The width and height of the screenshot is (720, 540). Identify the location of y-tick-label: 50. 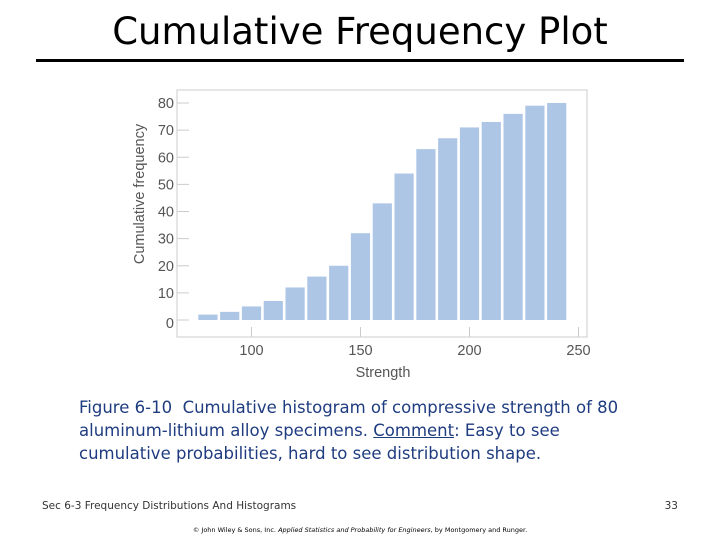
(166, 185).